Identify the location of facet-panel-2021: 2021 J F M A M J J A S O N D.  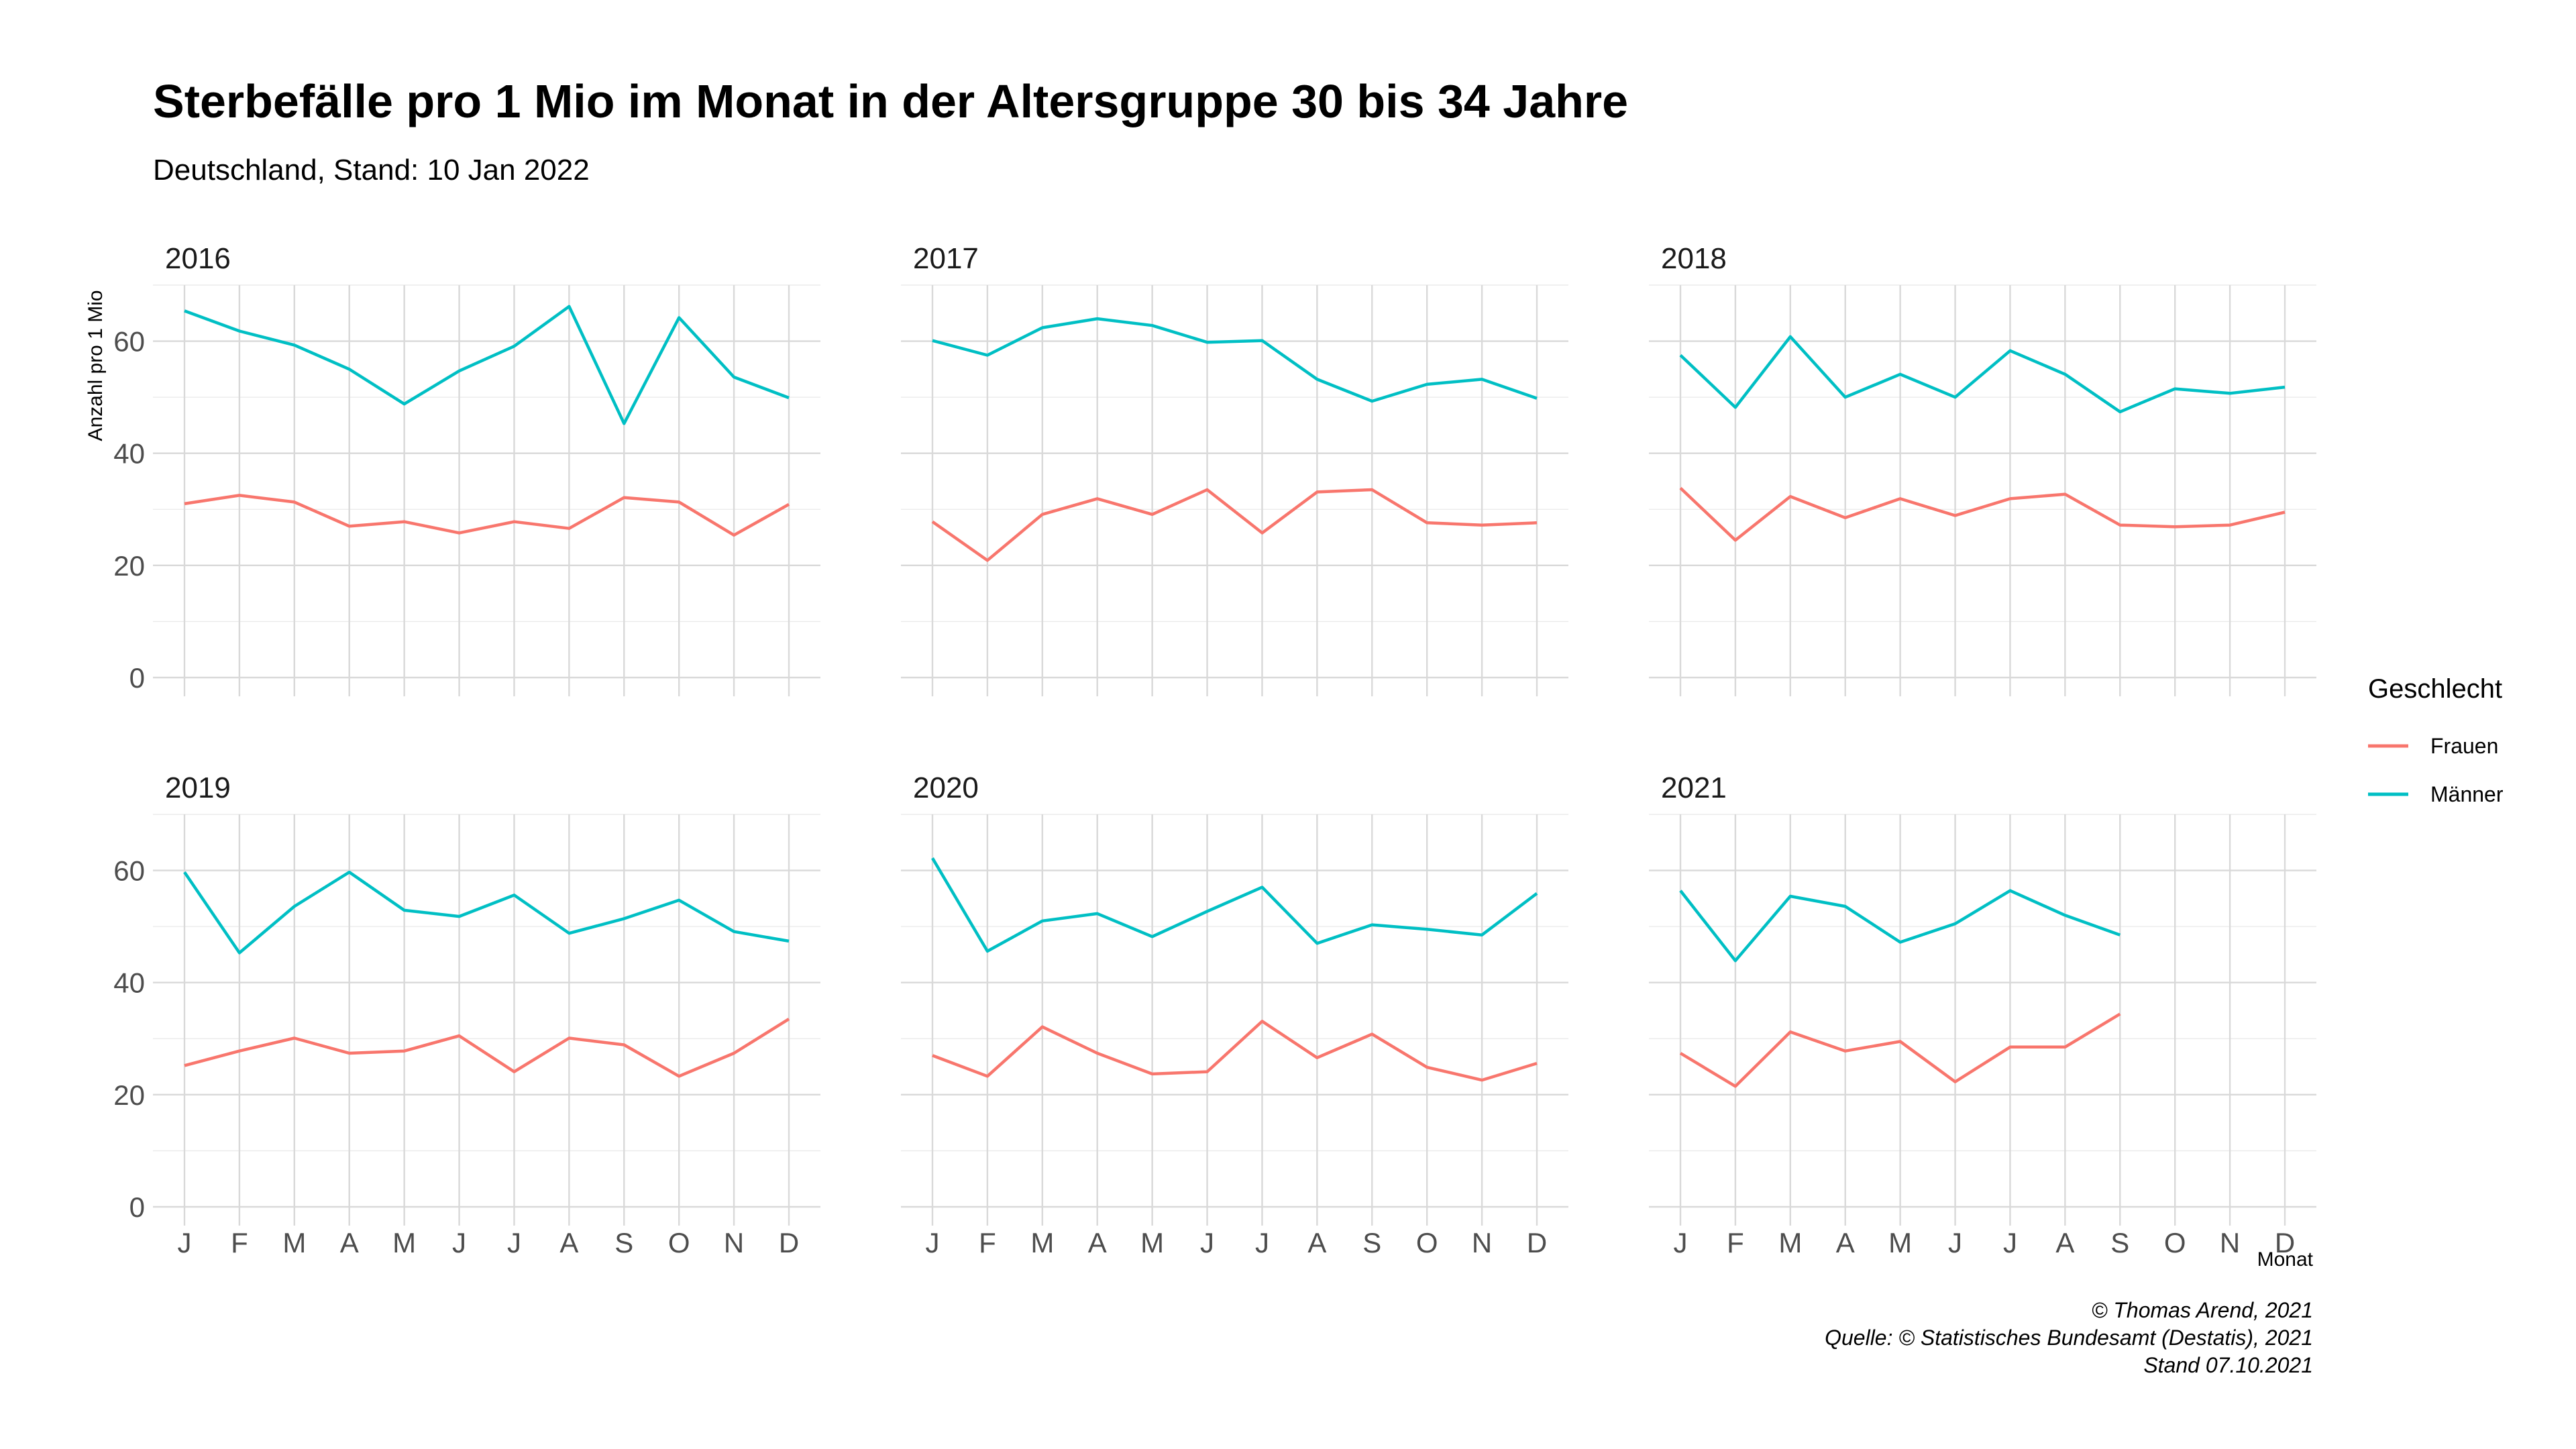
(1982, 1014).